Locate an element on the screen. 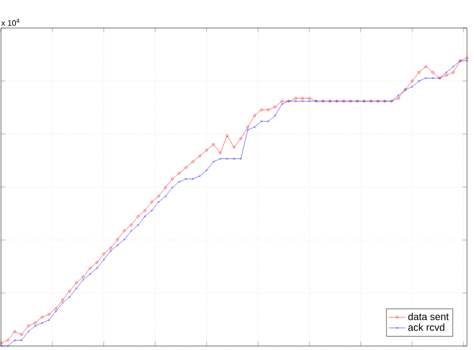  legend-label: data sent is located at coordinates (428, 316).